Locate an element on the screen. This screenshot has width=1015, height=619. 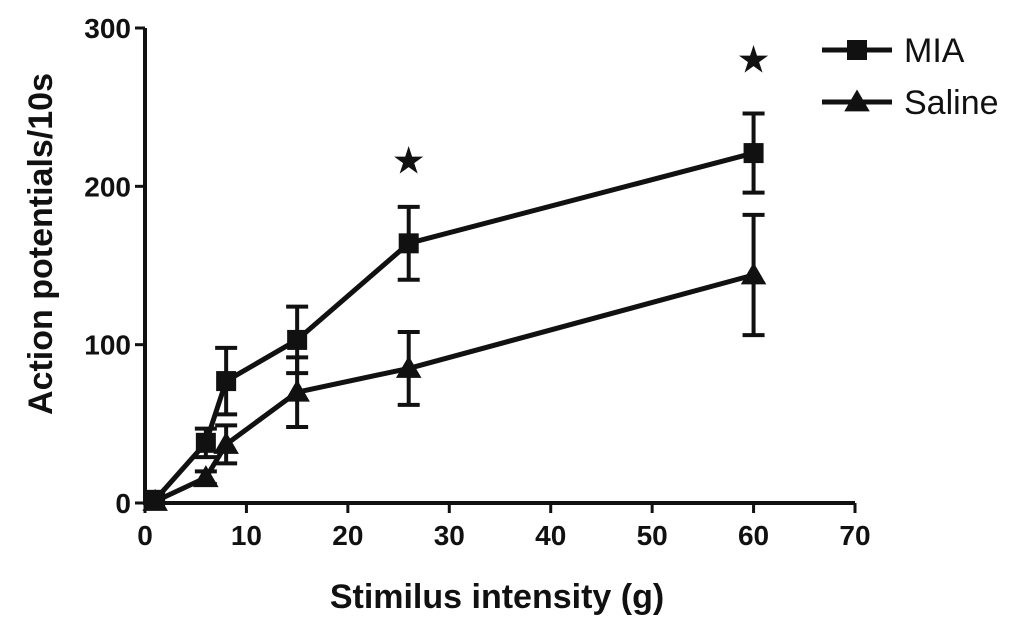
legend-label: MIA is located at coordinates (934, 51).